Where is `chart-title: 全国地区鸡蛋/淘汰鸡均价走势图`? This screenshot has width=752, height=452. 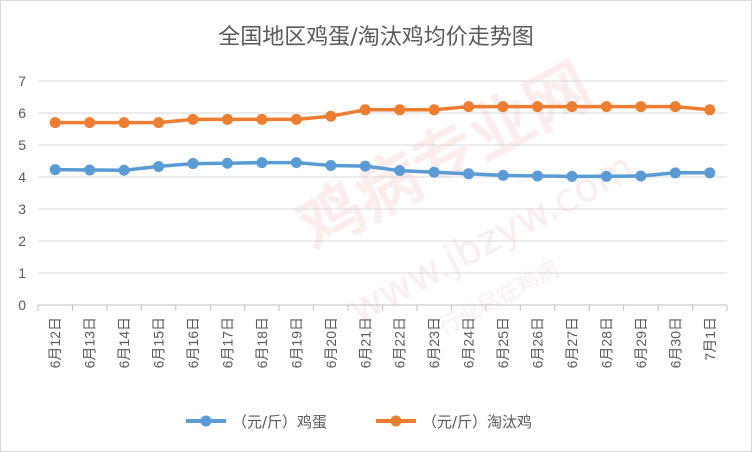
chart-title: 全国地区鸡蛋/淘汰鸡均价走势图 is located at coordinates (375, 37).